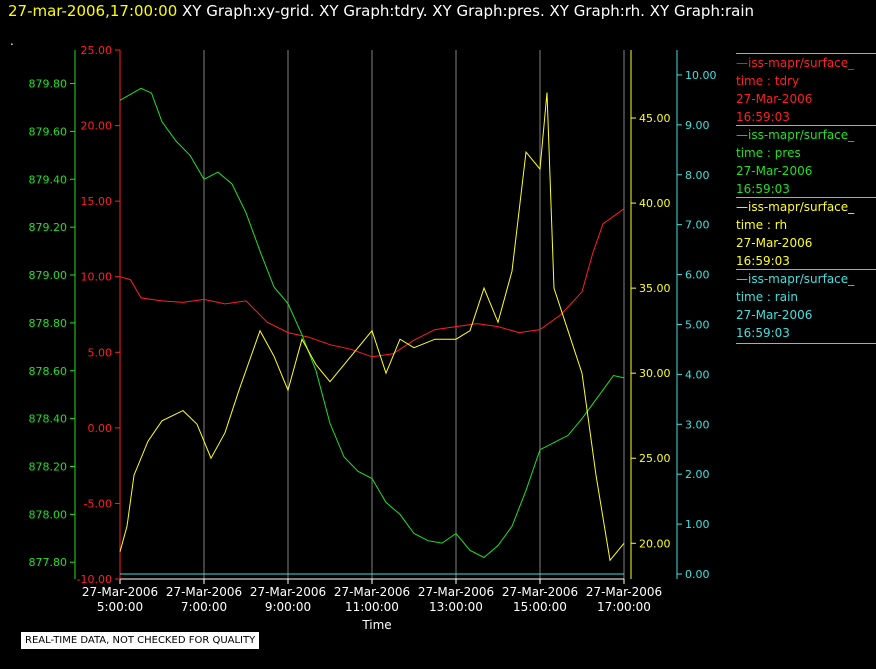  I want to click on y-tick-label-rh: 25.00, so click(655, 458).